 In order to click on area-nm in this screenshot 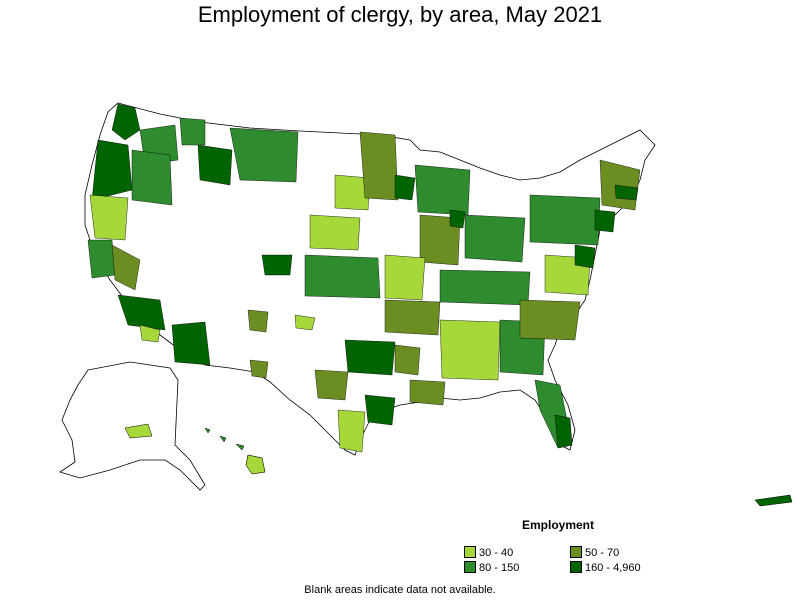, I will do `click(258, 321)`.